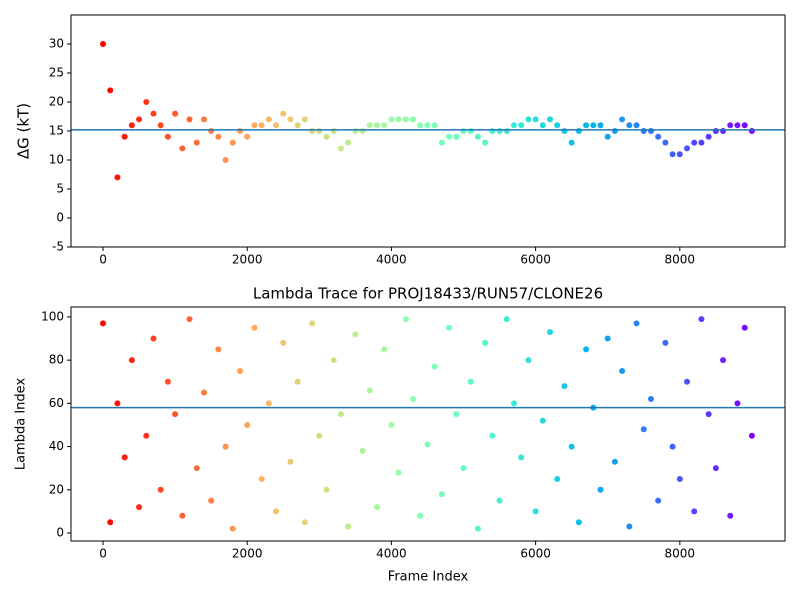  Describe the element at coordinates (58, 247) in the screenshot. I see `y-tick-label: -5` at that location.